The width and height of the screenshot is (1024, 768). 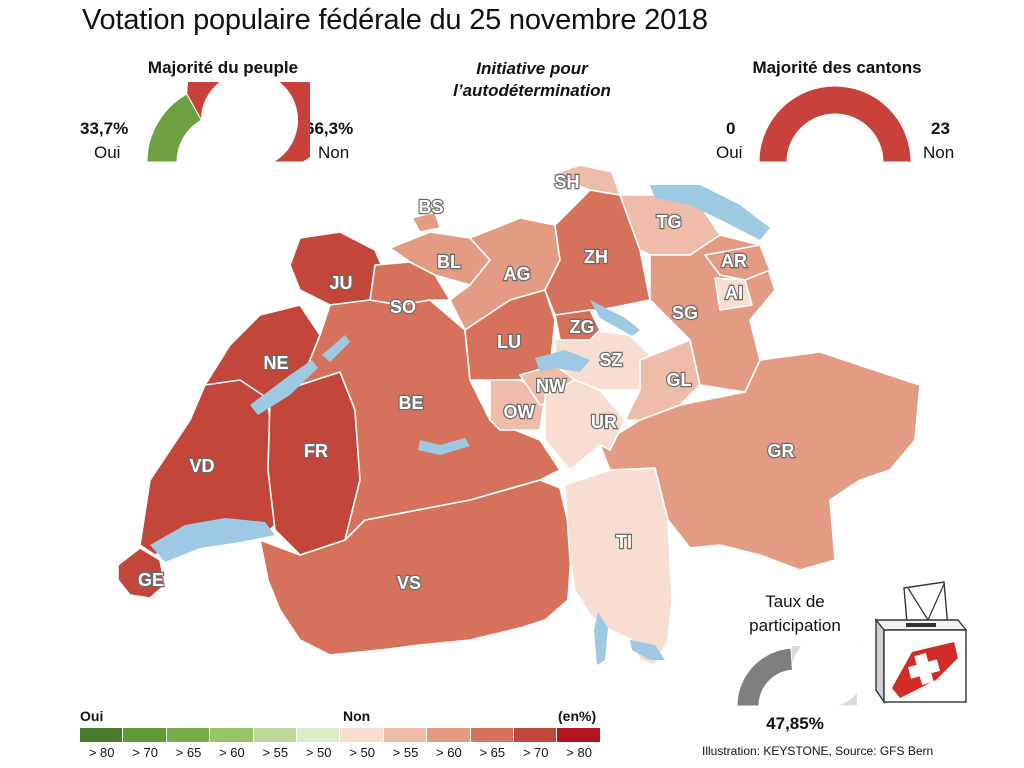 I want to click on canton-shape-ai, so click(x=733, y=294).